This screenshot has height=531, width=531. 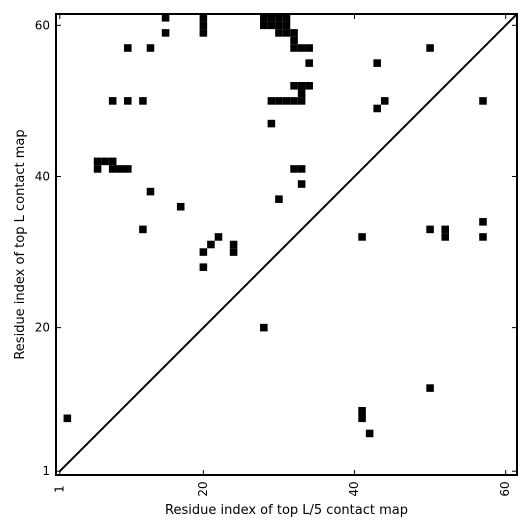 I want to click on x-tick-label: 1, so click(x=59, y=489).